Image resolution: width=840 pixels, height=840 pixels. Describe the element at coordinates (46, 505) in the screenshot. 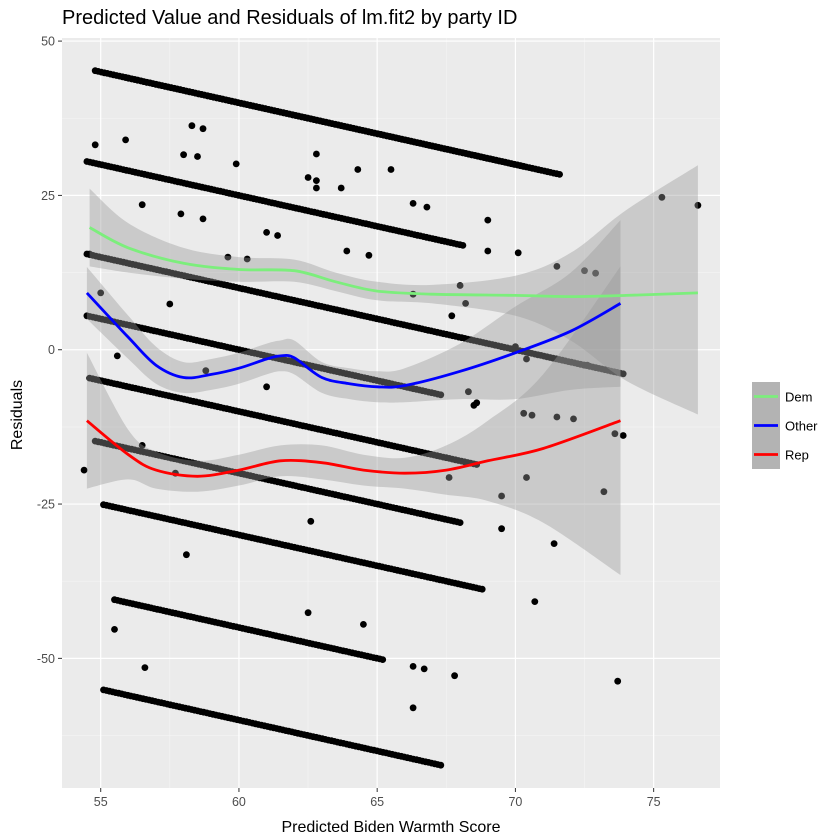

I see `y-tick-label: -25` at that location.